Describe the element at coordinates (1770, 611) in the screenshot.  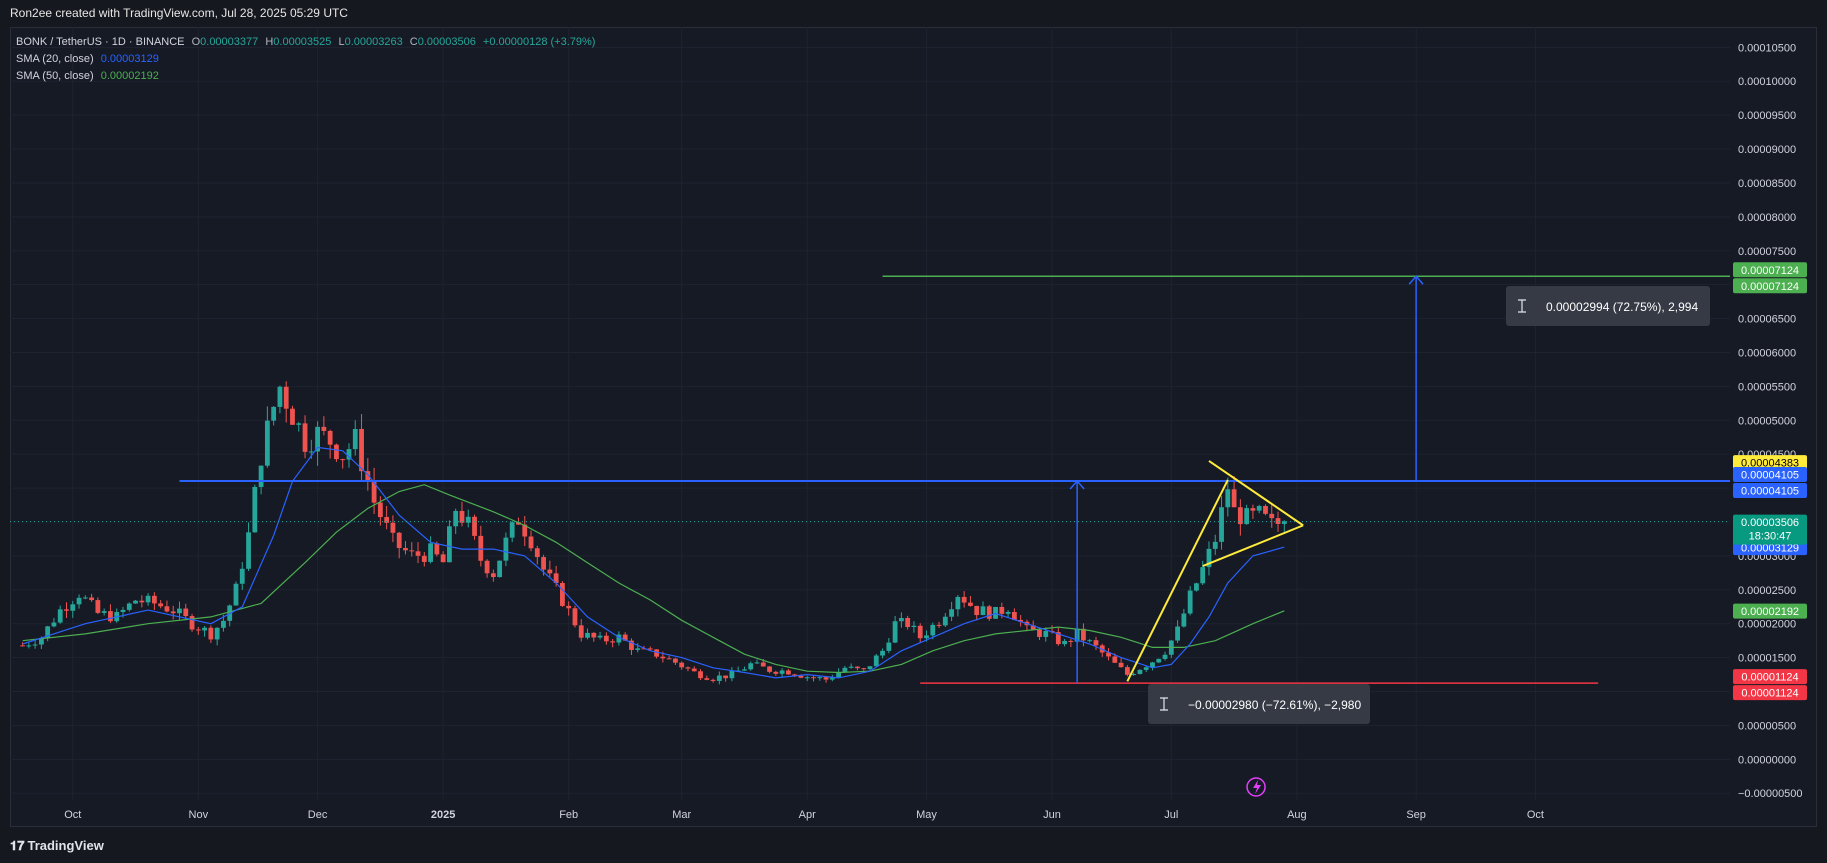
I see `price-label-sma50: 0.00002192` at that location.